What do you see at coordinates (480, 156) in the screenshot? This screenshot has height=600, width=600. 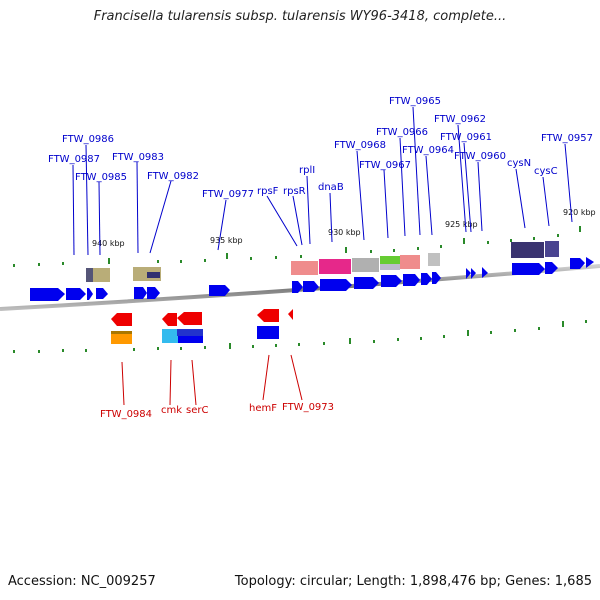 I see `gene-label-ftw0960: FTW_0960` at bounding box center [480, 156].